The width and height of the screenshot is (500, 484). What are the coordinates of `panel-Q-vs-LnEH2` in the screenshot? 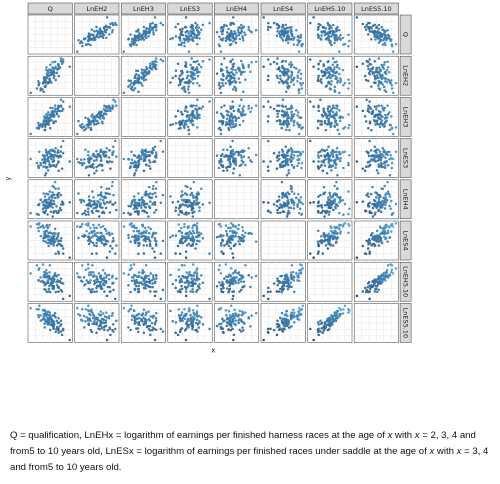 It's located at (97, 34).